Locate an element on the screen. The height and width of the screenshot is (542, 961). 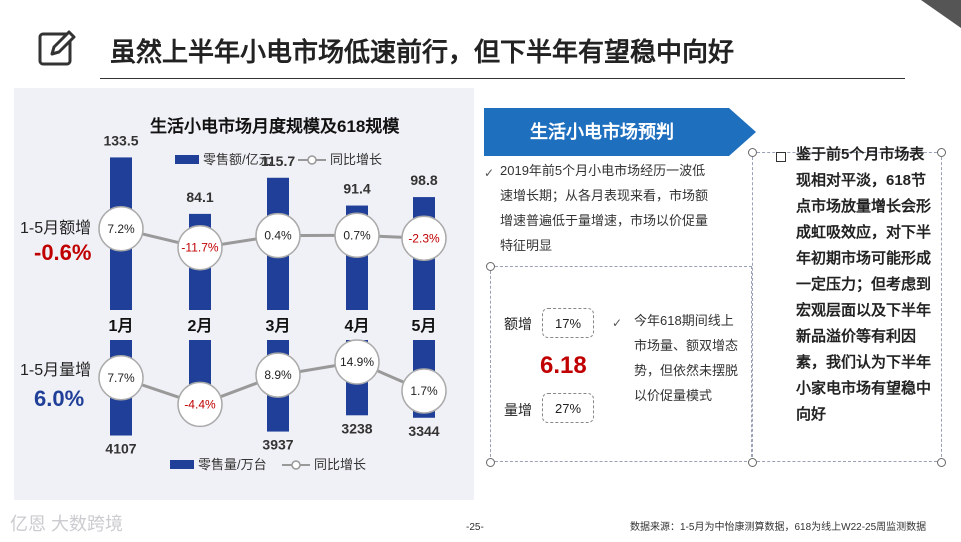
volume-growth-label: 7.7% is located at coordinates (121, 378).